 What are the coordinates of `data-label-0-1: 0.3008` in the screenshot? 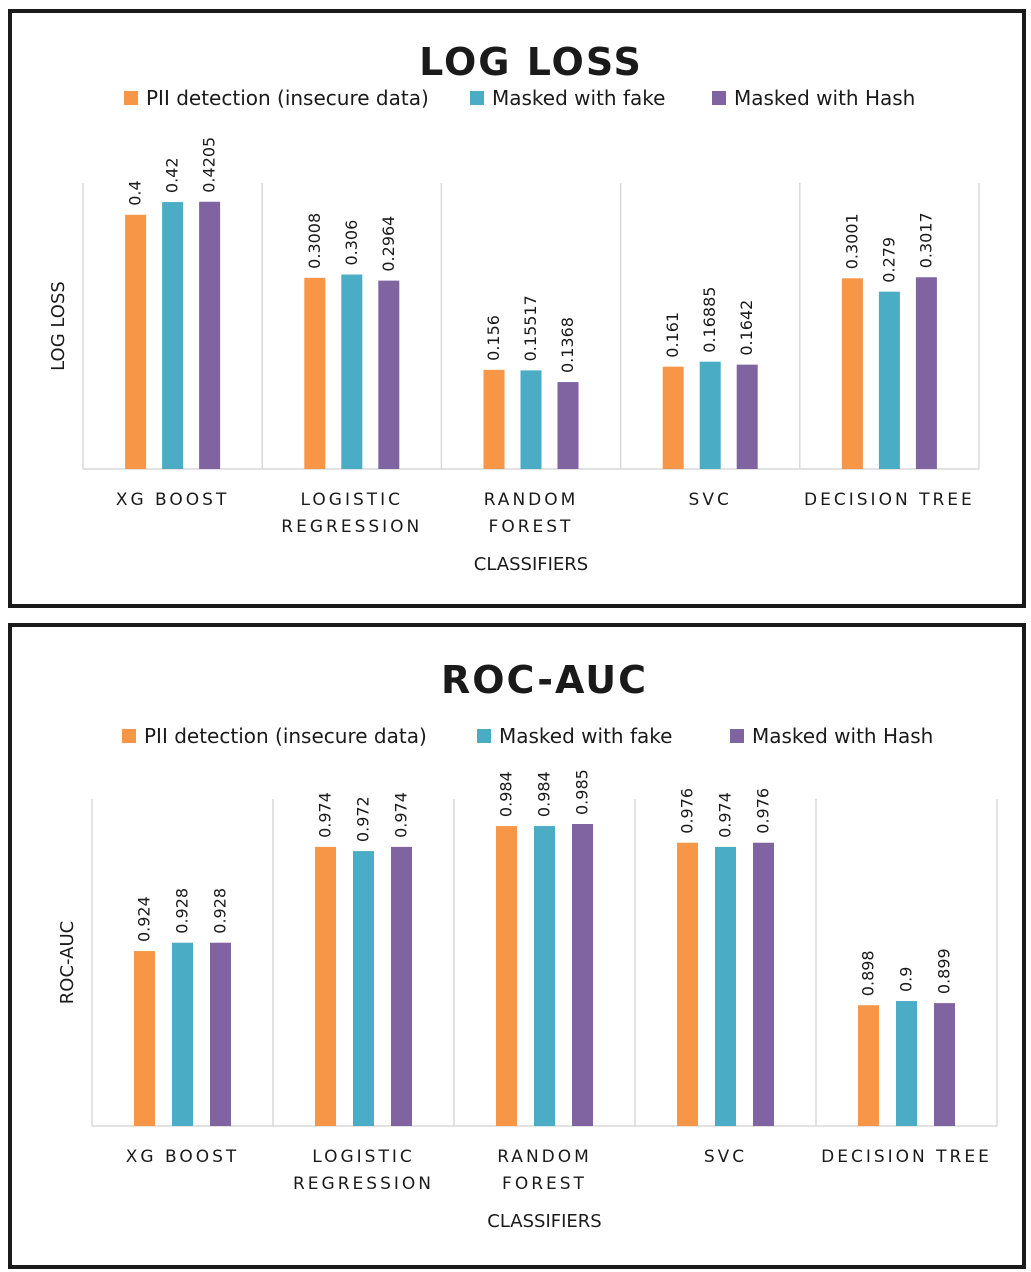 It's located at (314, 241).